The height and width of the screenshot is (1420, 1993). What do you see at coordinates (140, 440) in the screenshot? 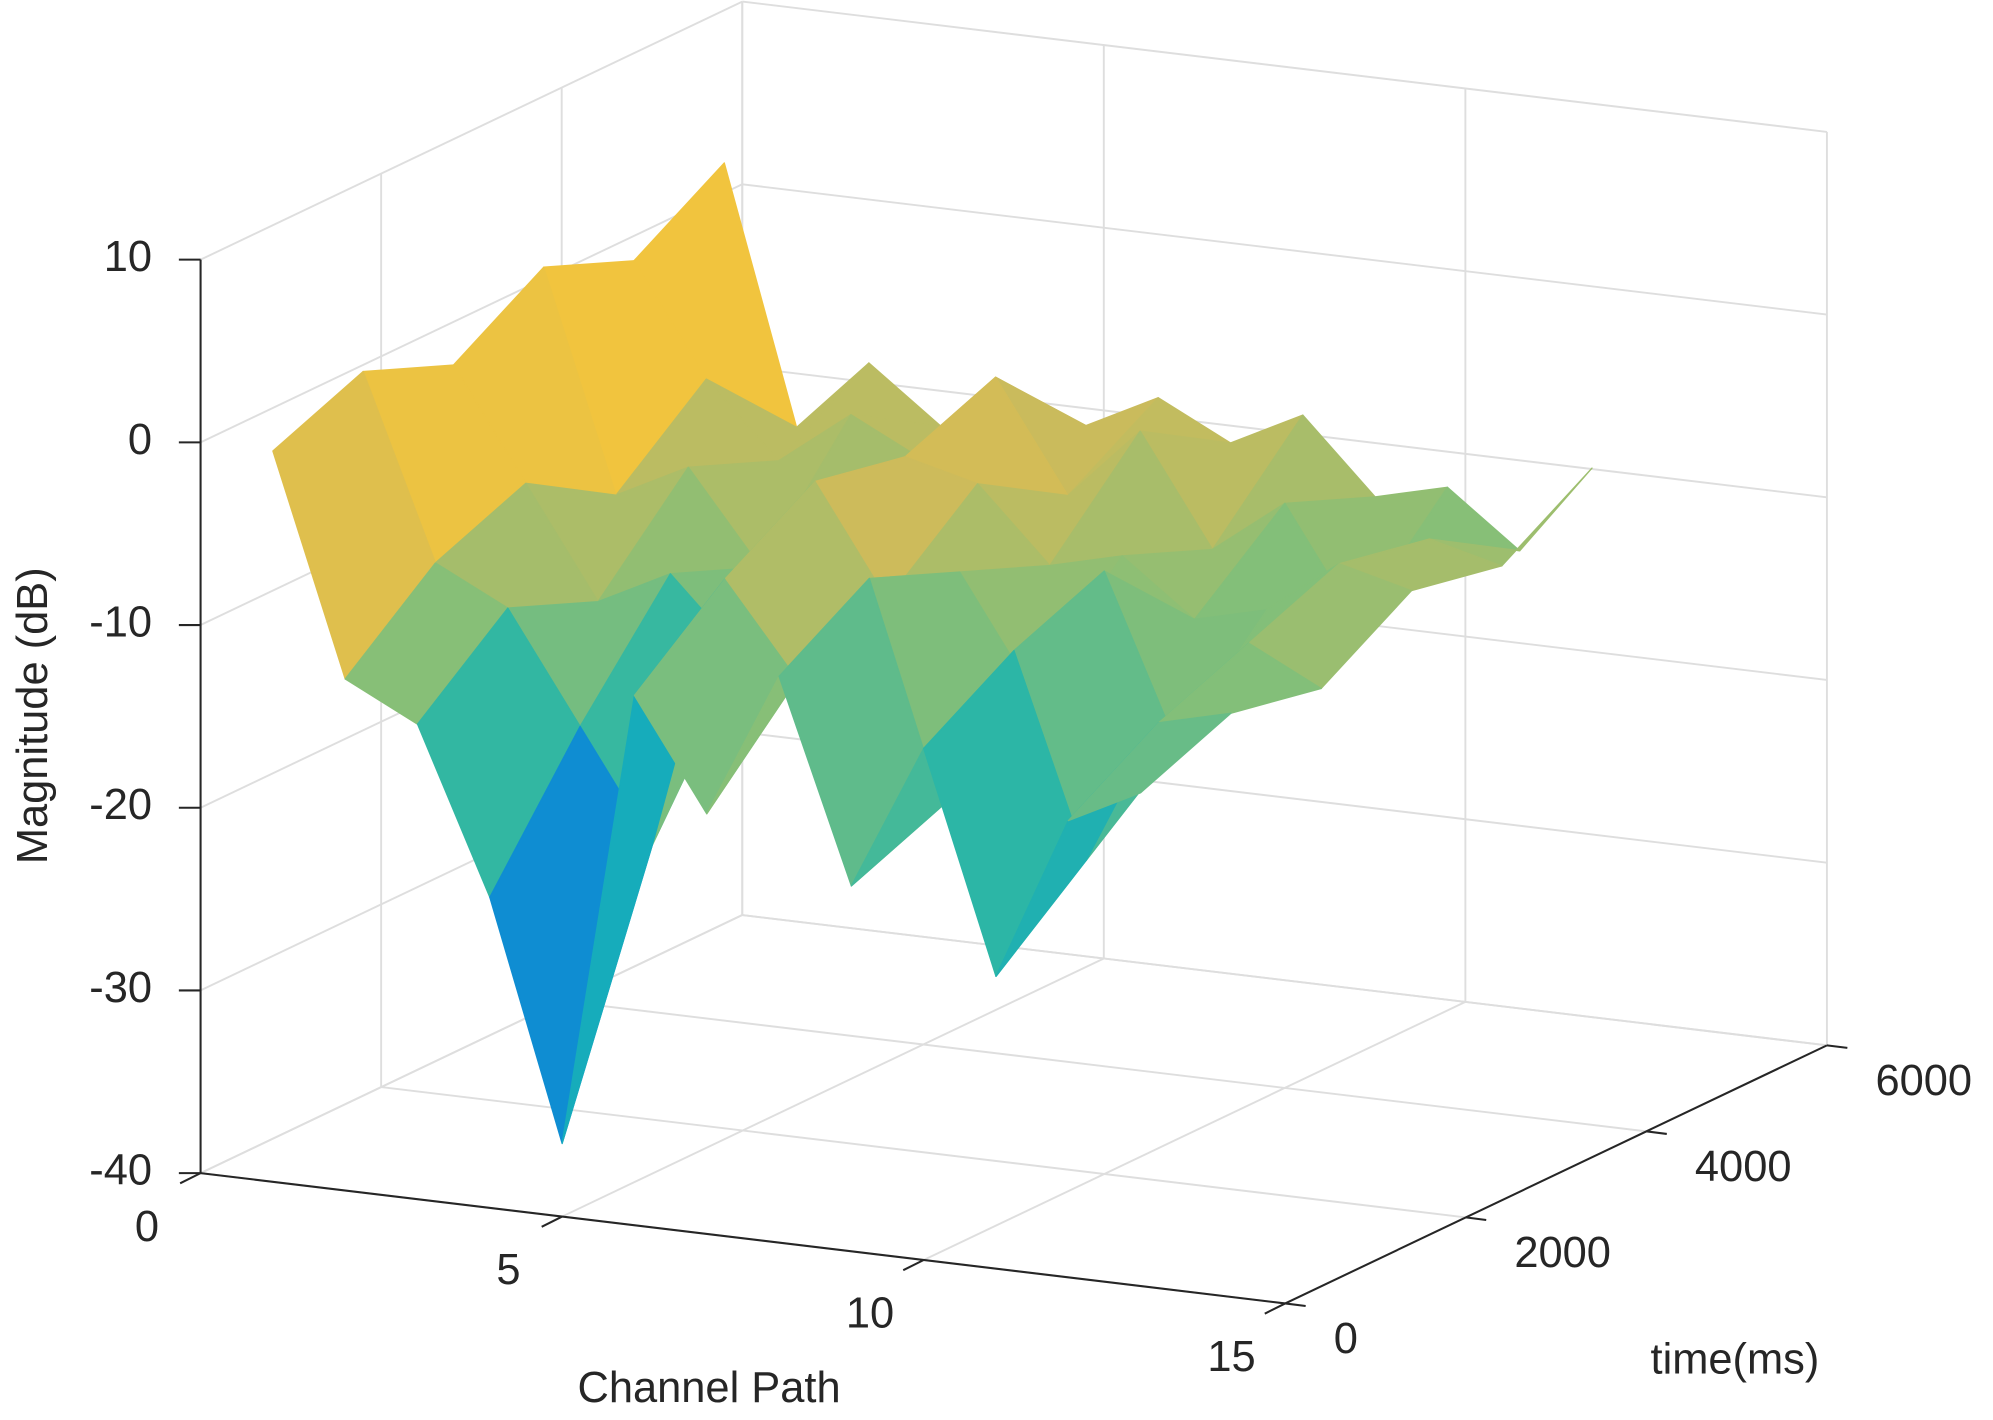
I see `z-tick-label: 0` at bounding box center [140, 440].